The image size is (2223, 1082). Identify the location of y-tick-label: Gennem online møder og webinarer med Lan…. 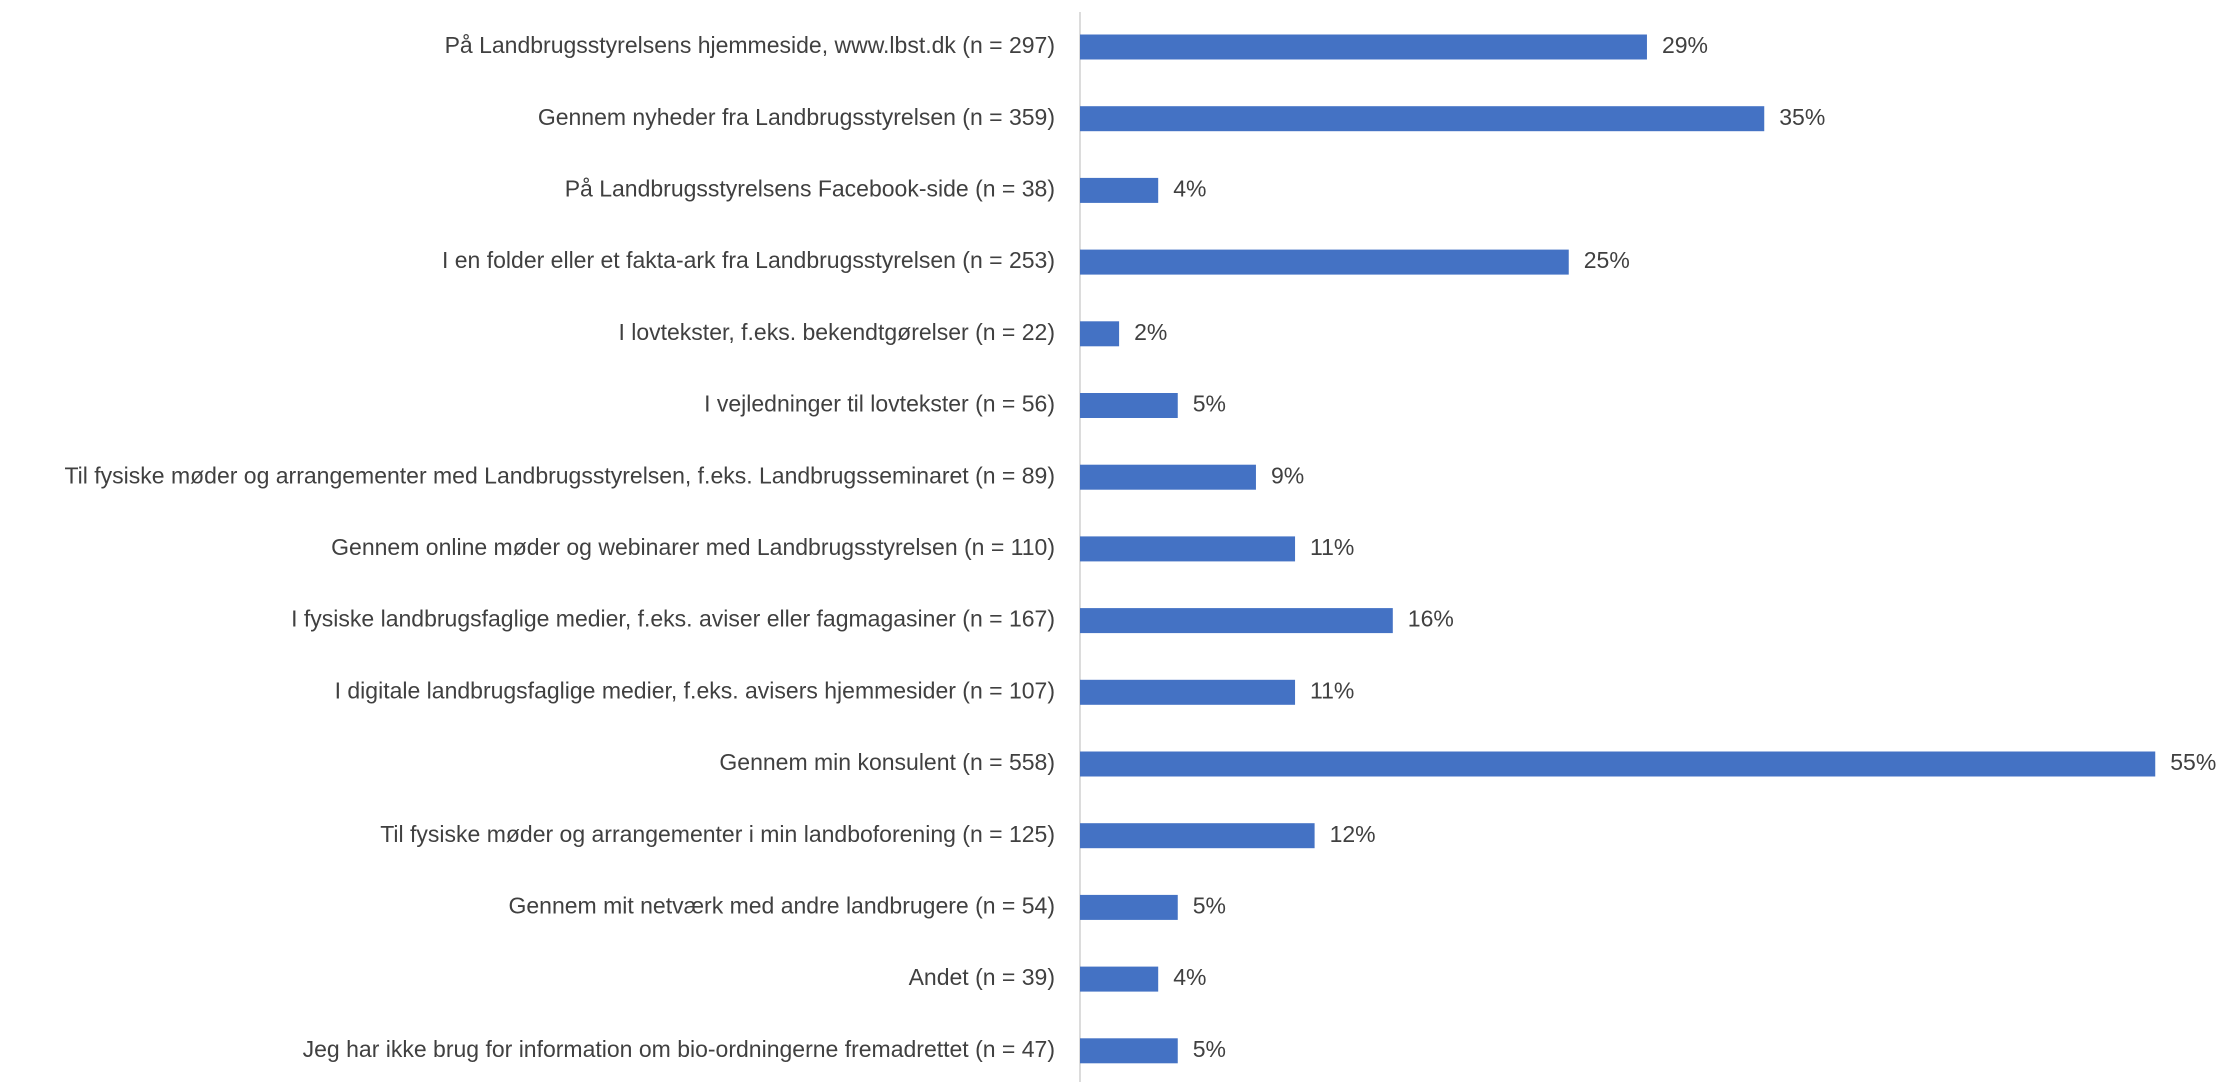
(693, 547).